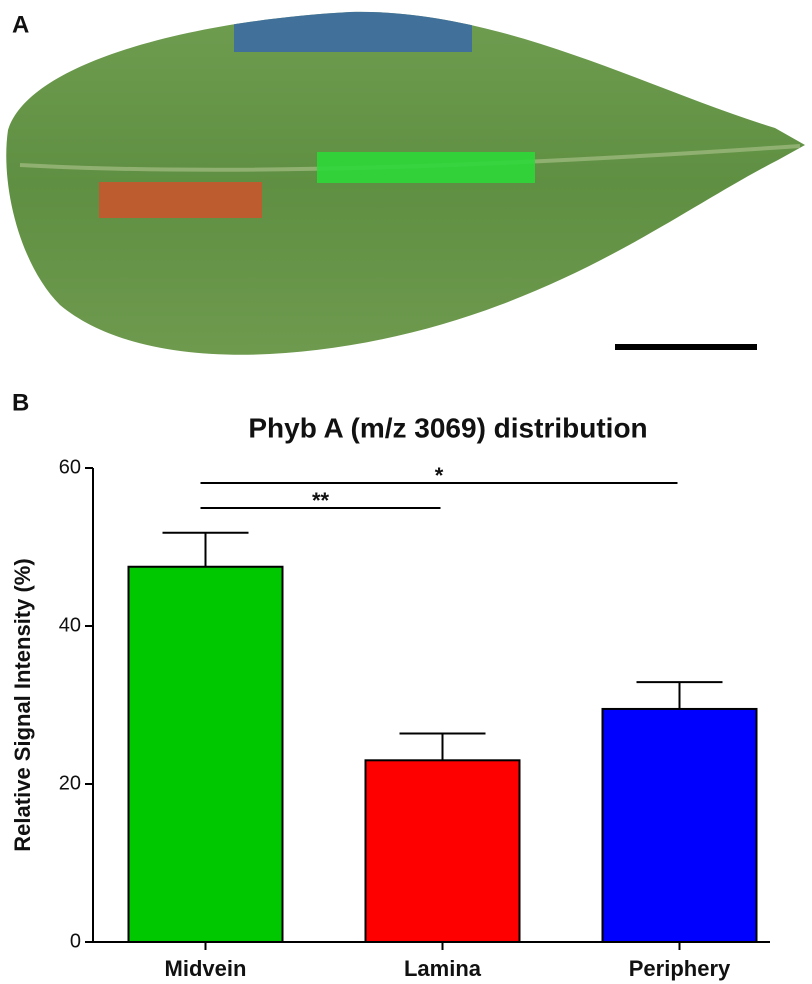  What do you see at coordinates (447, 427) in the screenshot?
I see `chart-title: Phyb A (m/z 3069) distribution` at bounding box center [447, 427].